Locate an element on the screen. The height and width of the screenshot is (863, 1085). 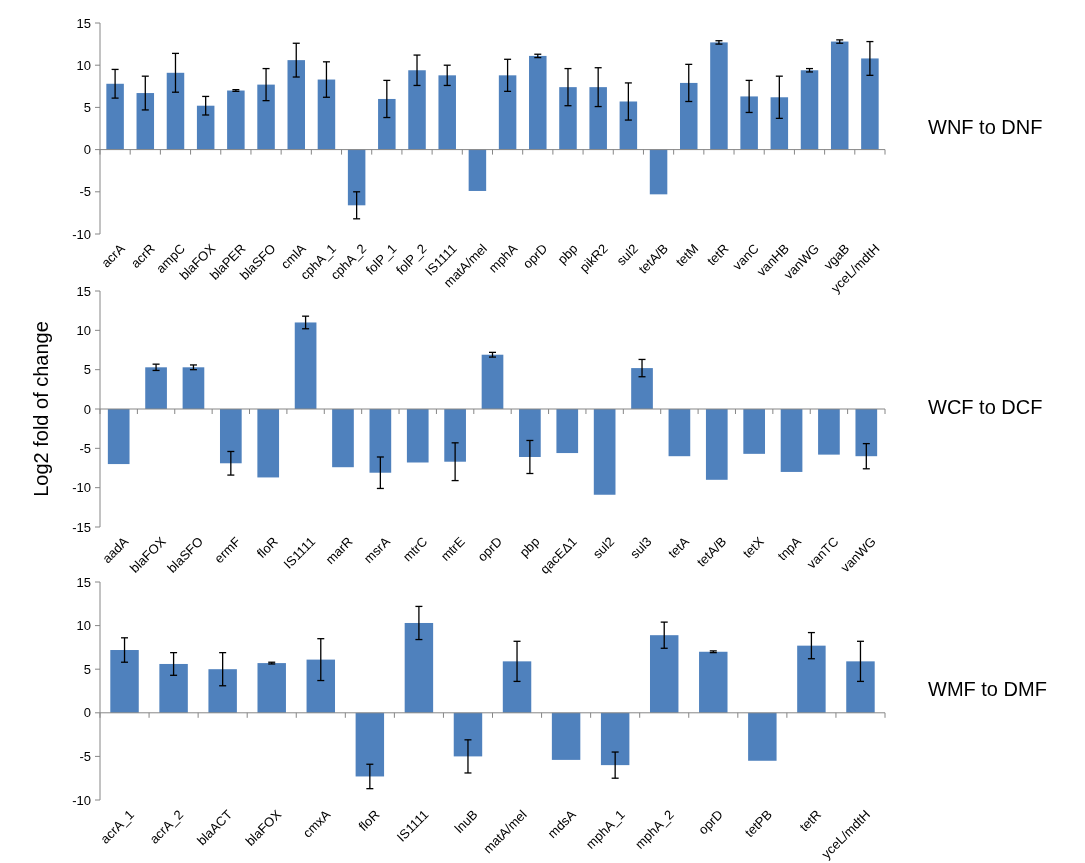
x-tick-label: sul2 is located at coordinates (603, 547).